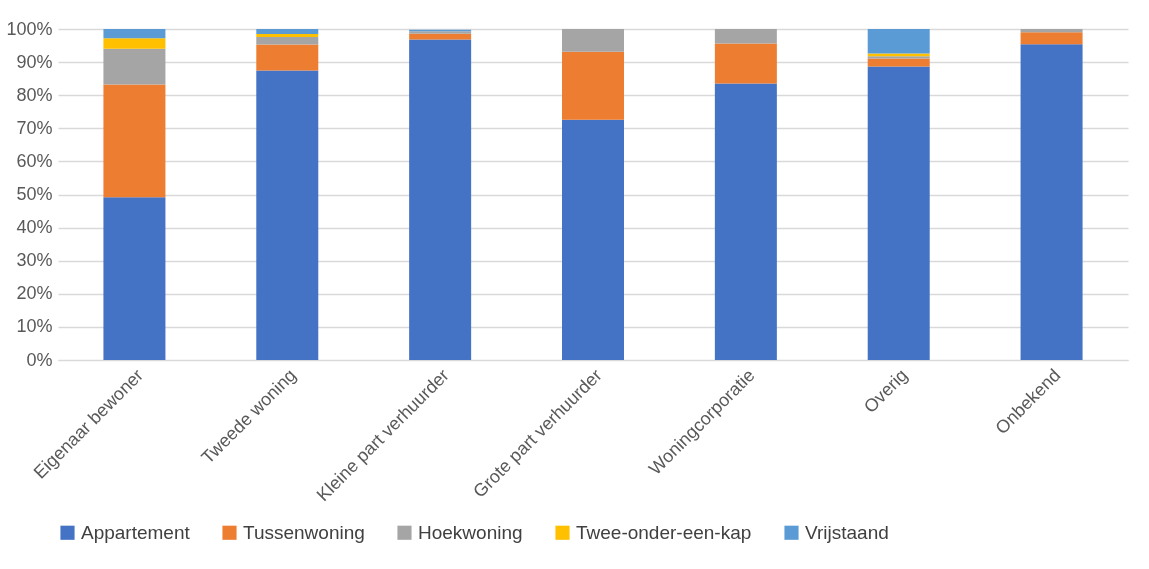 The image size is (1149, 569). I want to click on y-tick-label: 10%, so click(34, 326).